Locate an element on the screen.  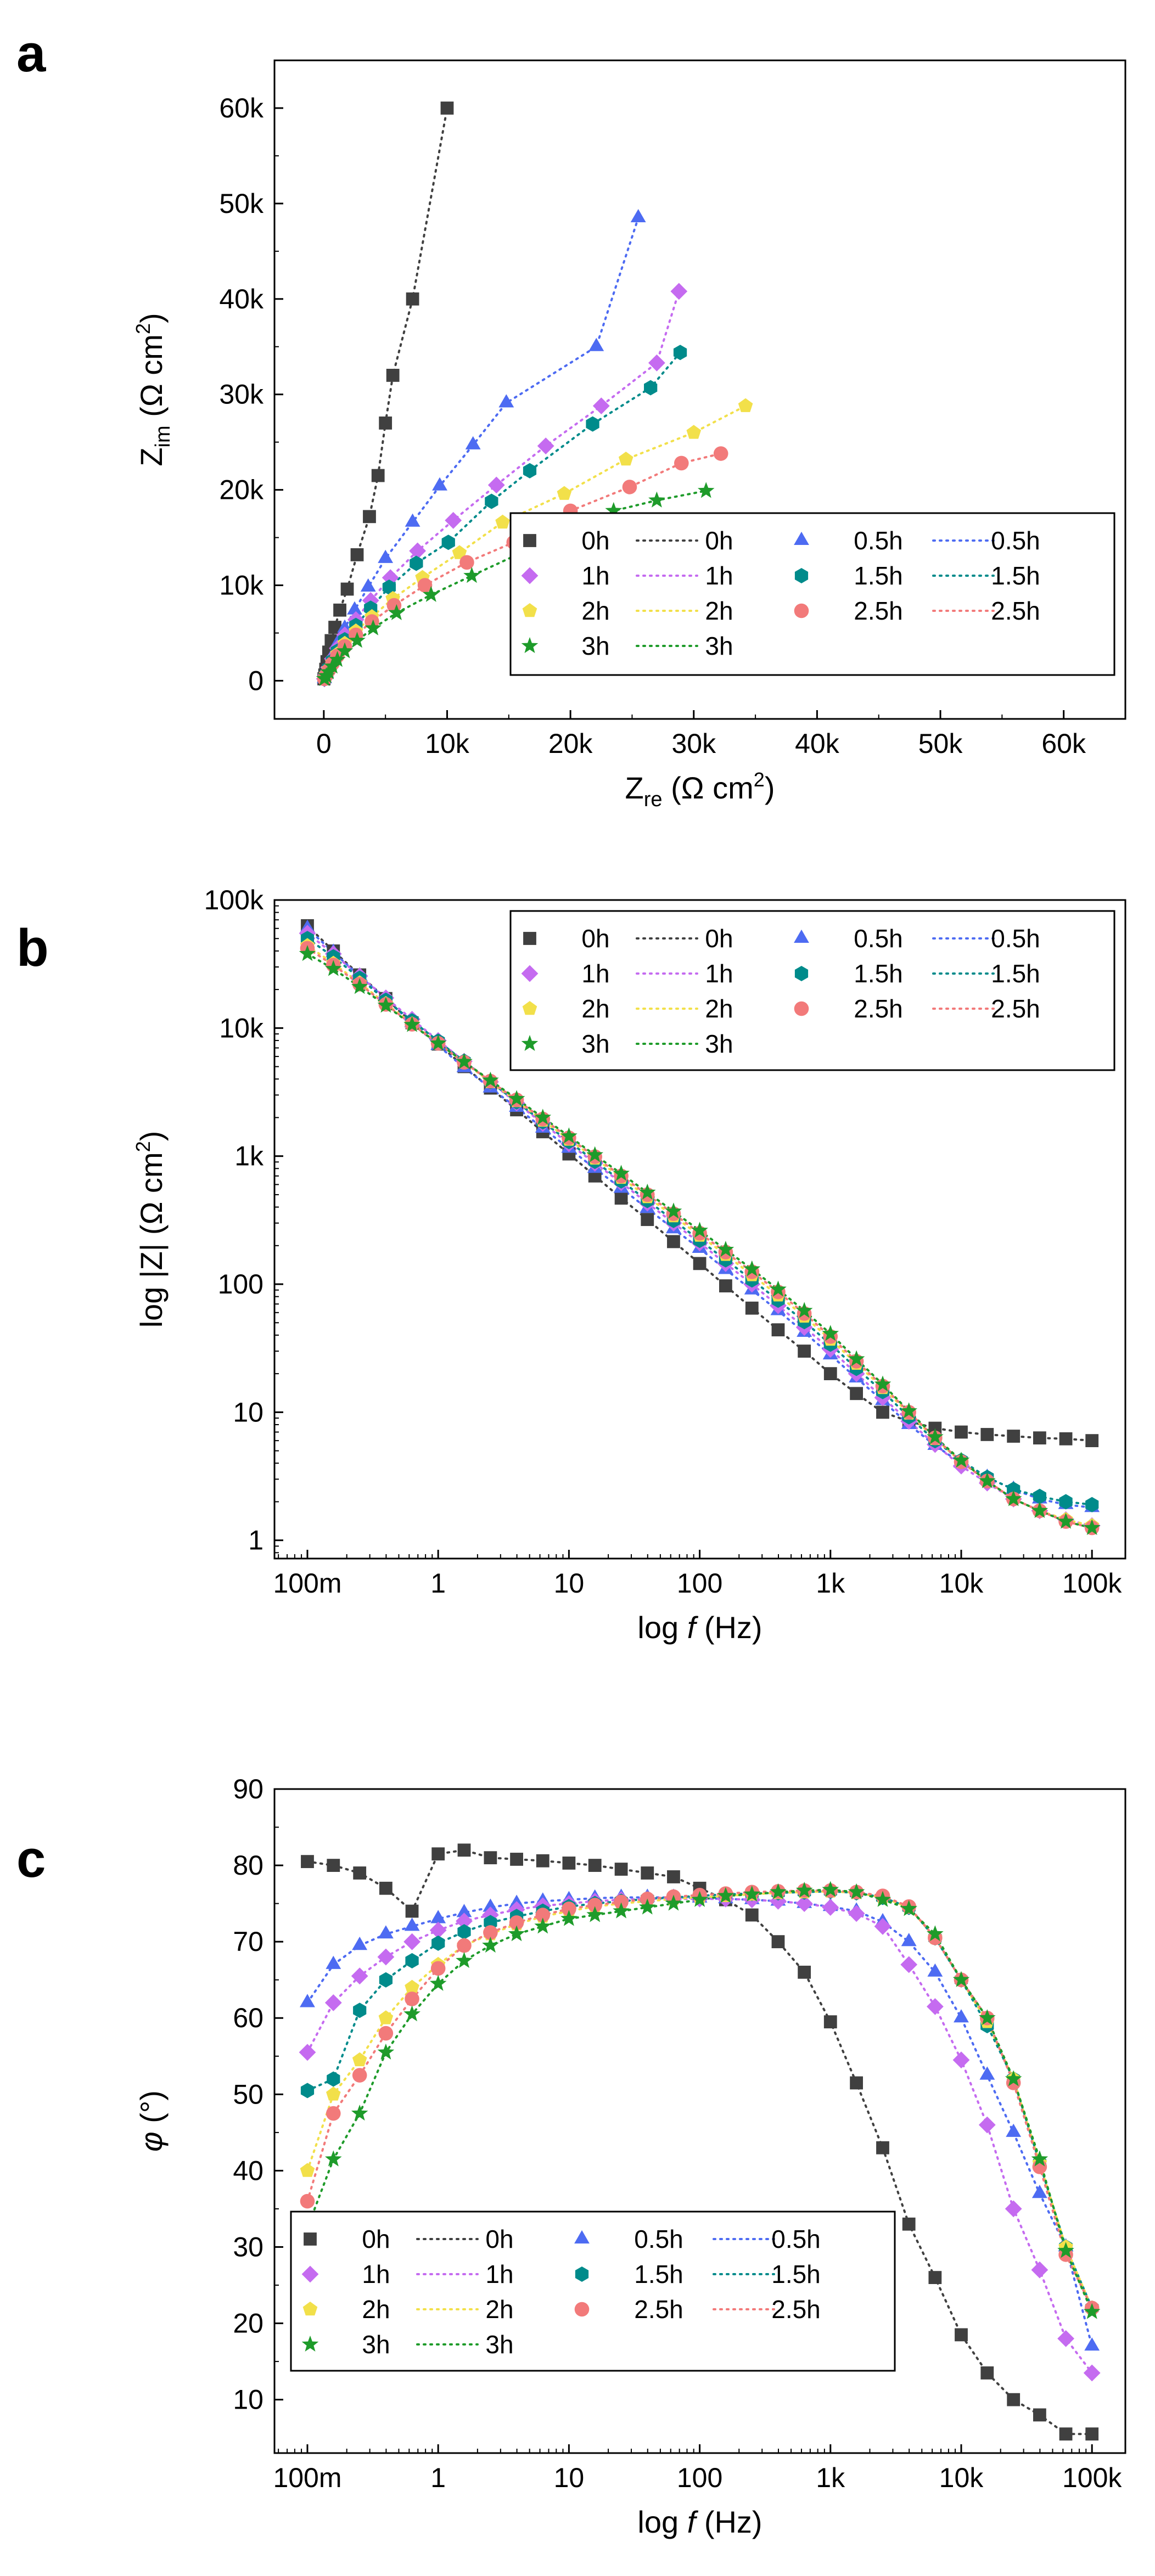
y-tick-label-a: 60k is located at coordinates (241, 108).